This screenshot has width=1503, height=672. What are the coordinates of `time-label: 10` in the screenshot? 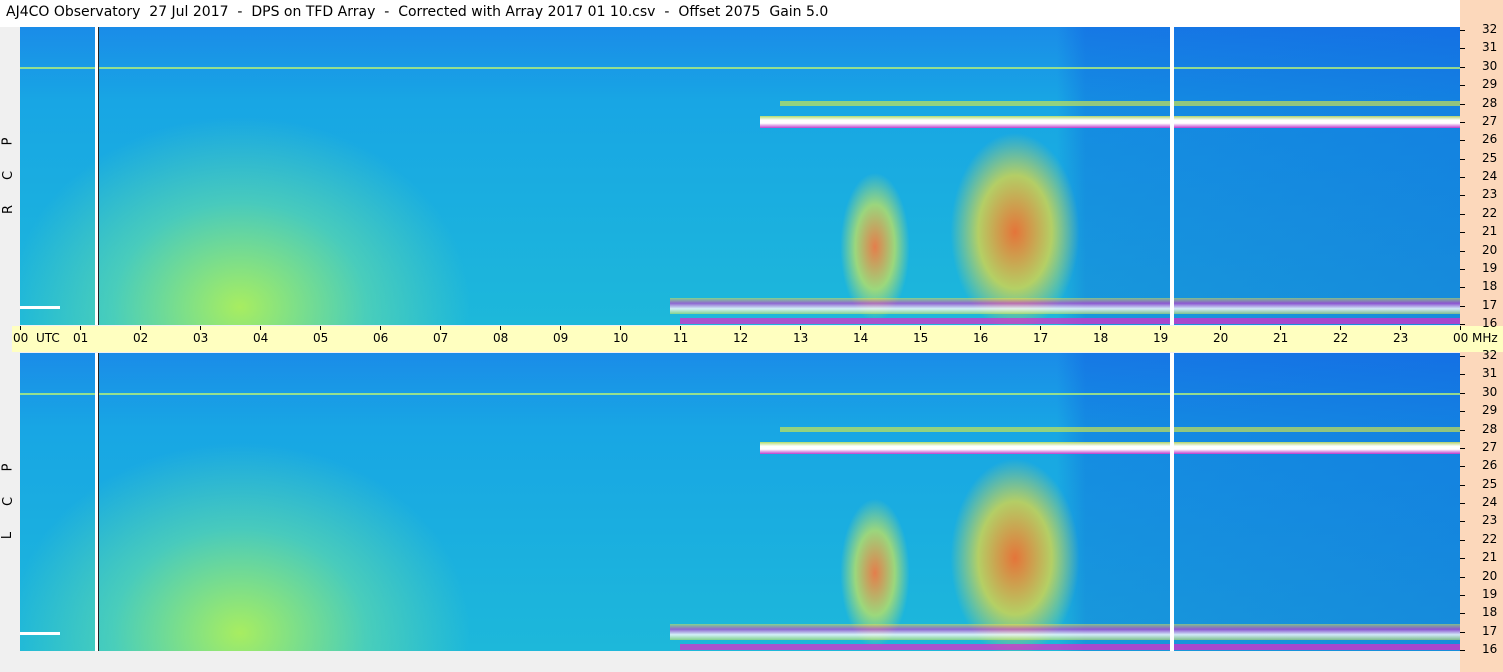 It's located at (621, 338).